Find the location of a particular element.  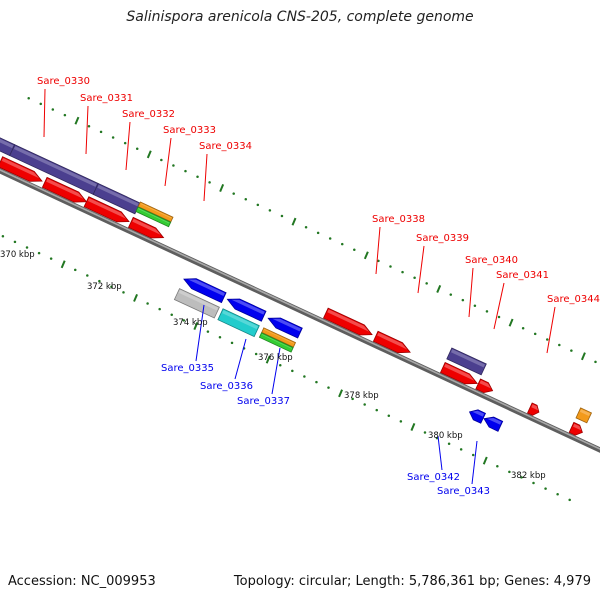

gene-label: Sare_0331 is located at coordinates (106, 98).